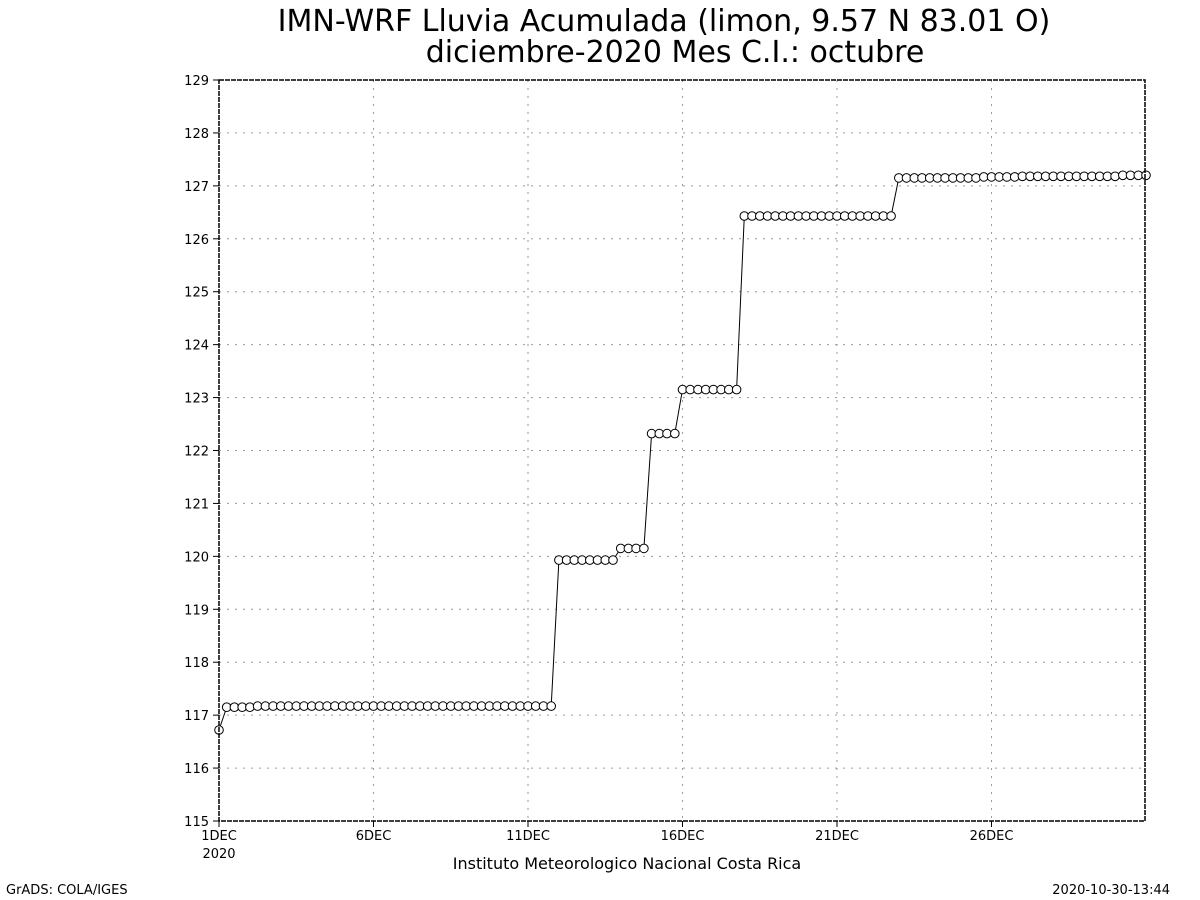 The height and width of the screenshot is (900, 1200). What do you see at coordinates (1111, 890) in the screenshot?
I see `timestamp-label: 2020-10-30-13:44` at bounding box center [1111, 890].